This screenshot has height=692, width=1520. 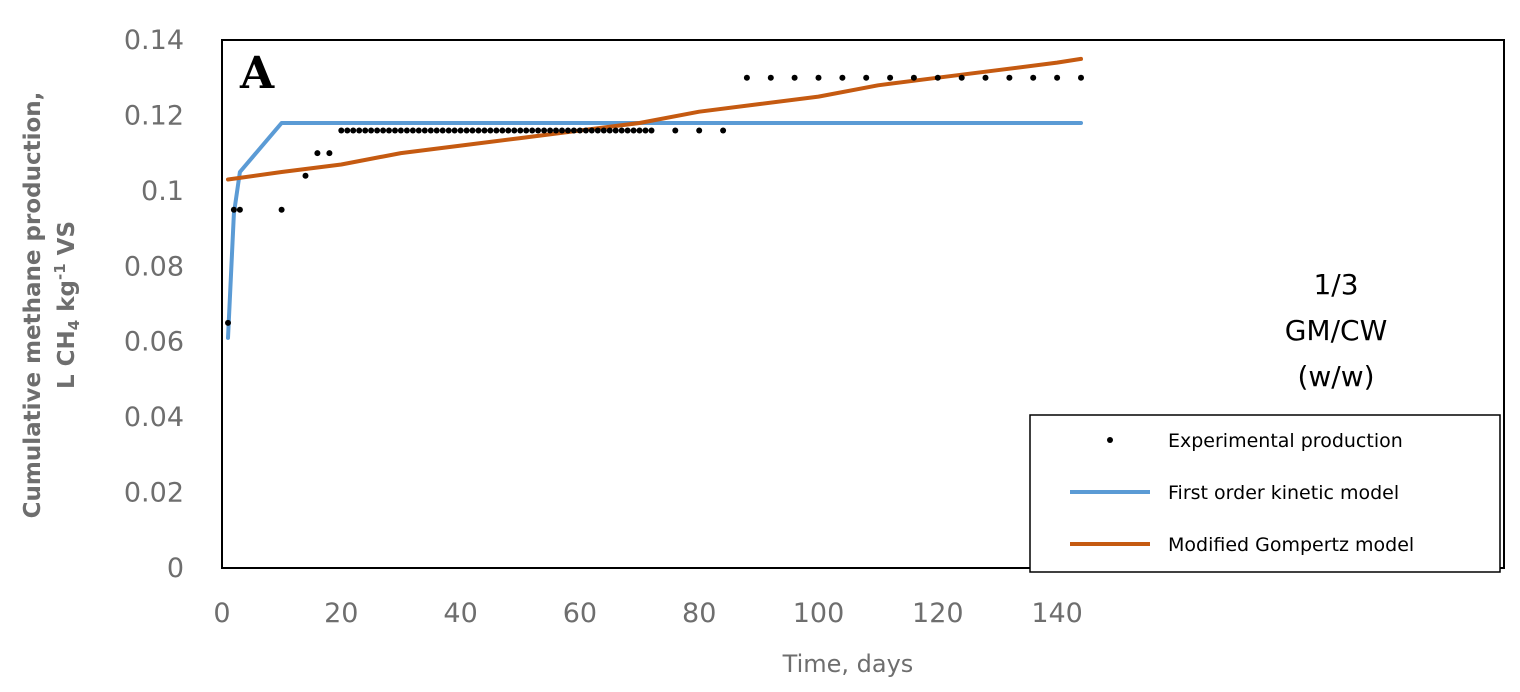 I want to click on x-tick-label: 20, so click(x=341, y=613).